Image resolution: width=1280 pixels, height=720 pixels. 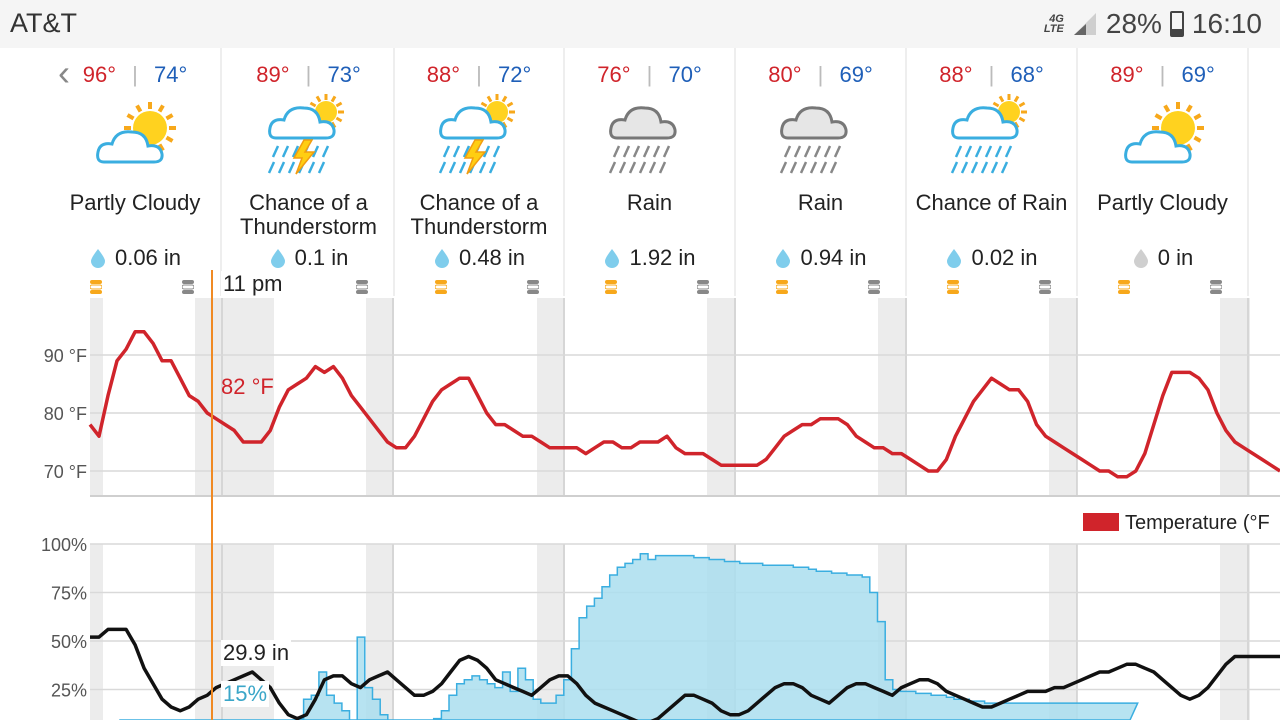 I want to click on condition-label: Chance of Rain, so click(x=991, y=202).